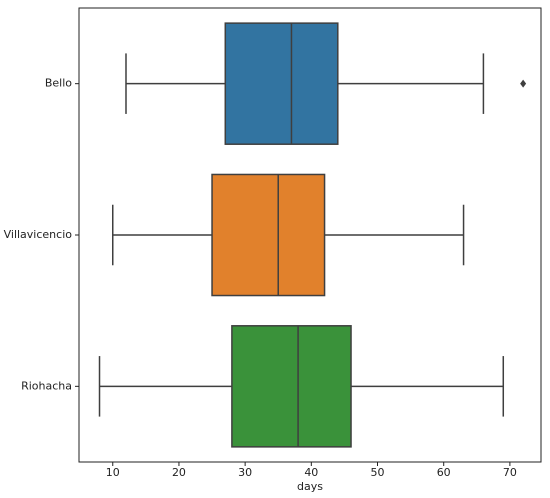 The height and width of the screenshot is (498, 550). I want to click on x-tick-label: 70, so click(510, 472).